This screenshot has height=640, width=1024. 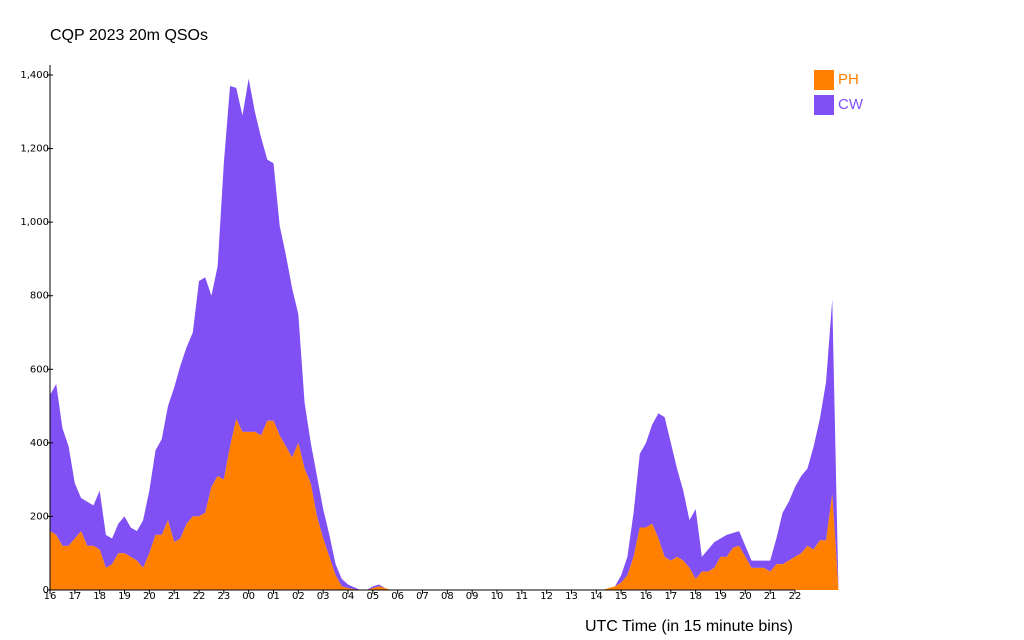 What do you see at coordinates (348, 596) in the screenshot?
I see `x-tick-label: 04` at bounding box center [348, 596].